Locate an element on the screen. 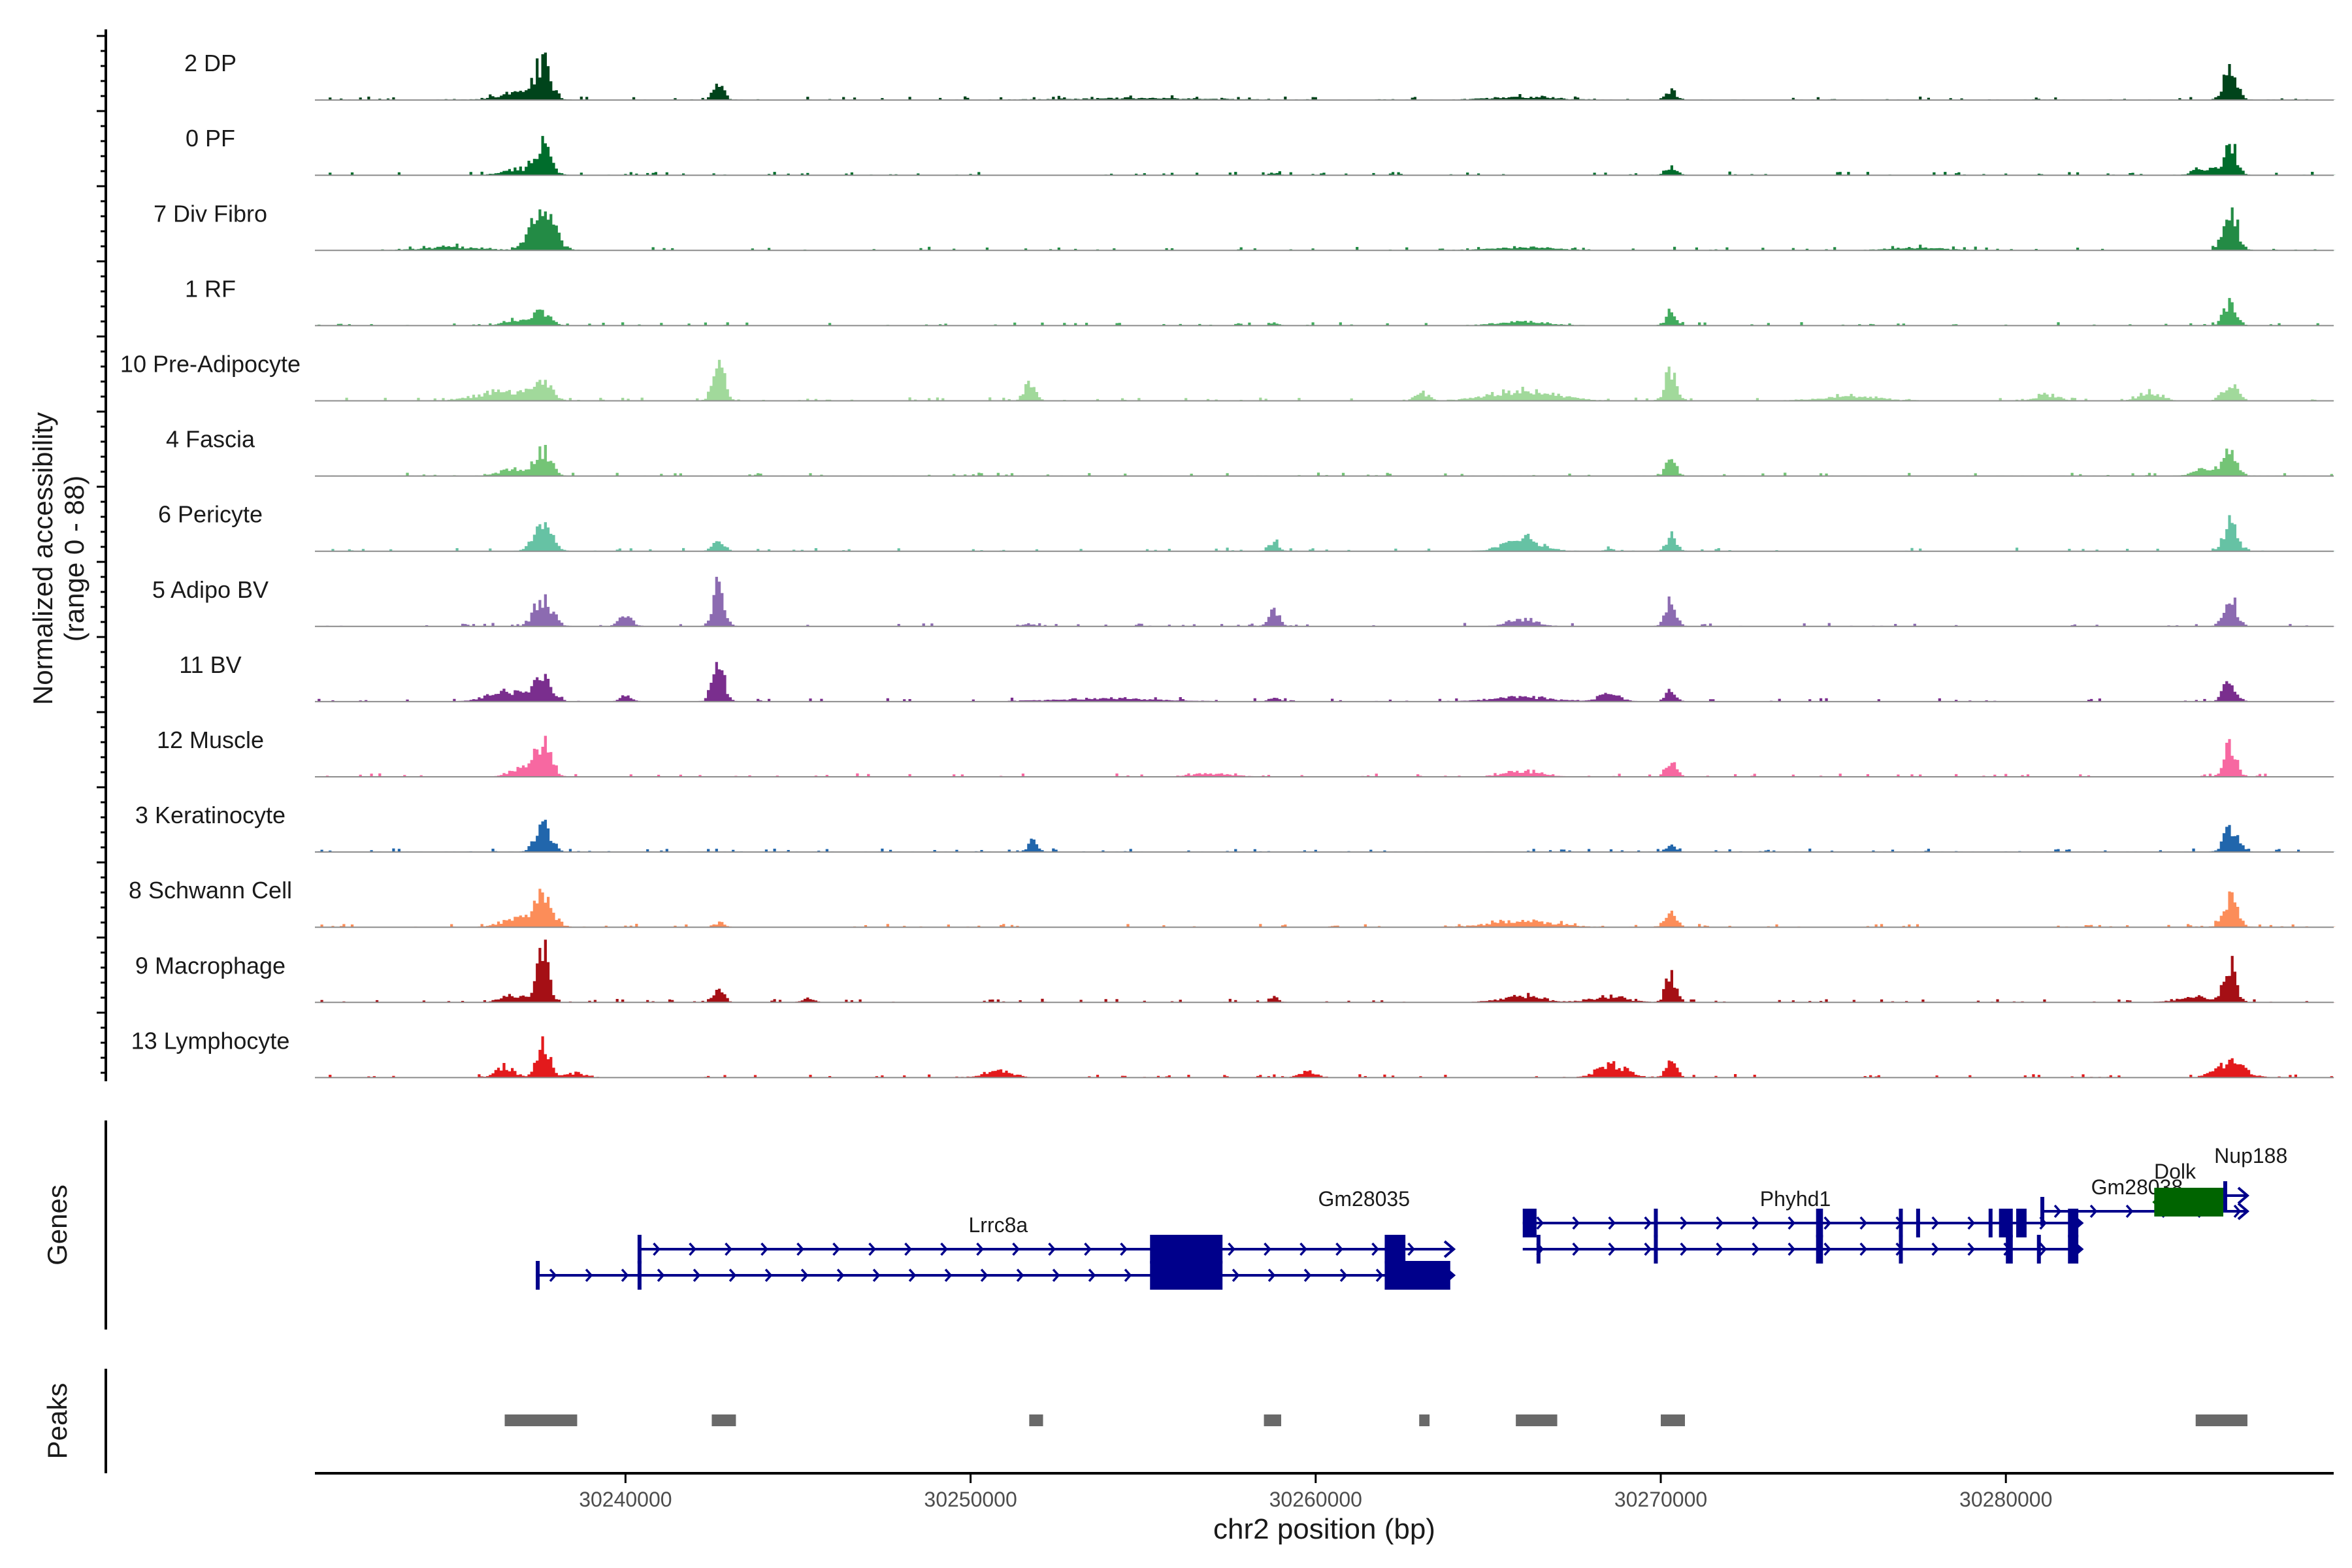  coverage-track: 11 BV is located at coordinates (1257, 676).